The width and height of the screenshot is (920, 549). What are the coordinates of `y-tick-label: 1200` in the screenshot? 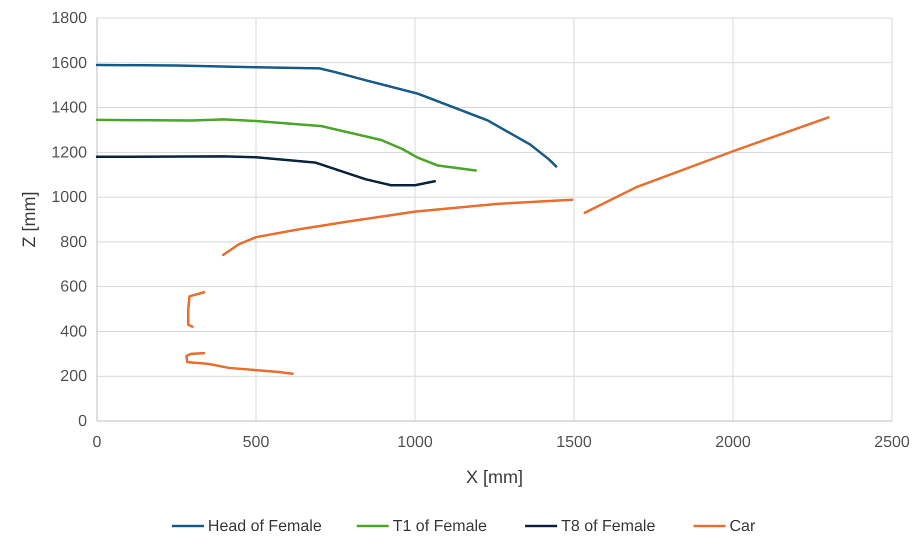 It's located at (69, 153).